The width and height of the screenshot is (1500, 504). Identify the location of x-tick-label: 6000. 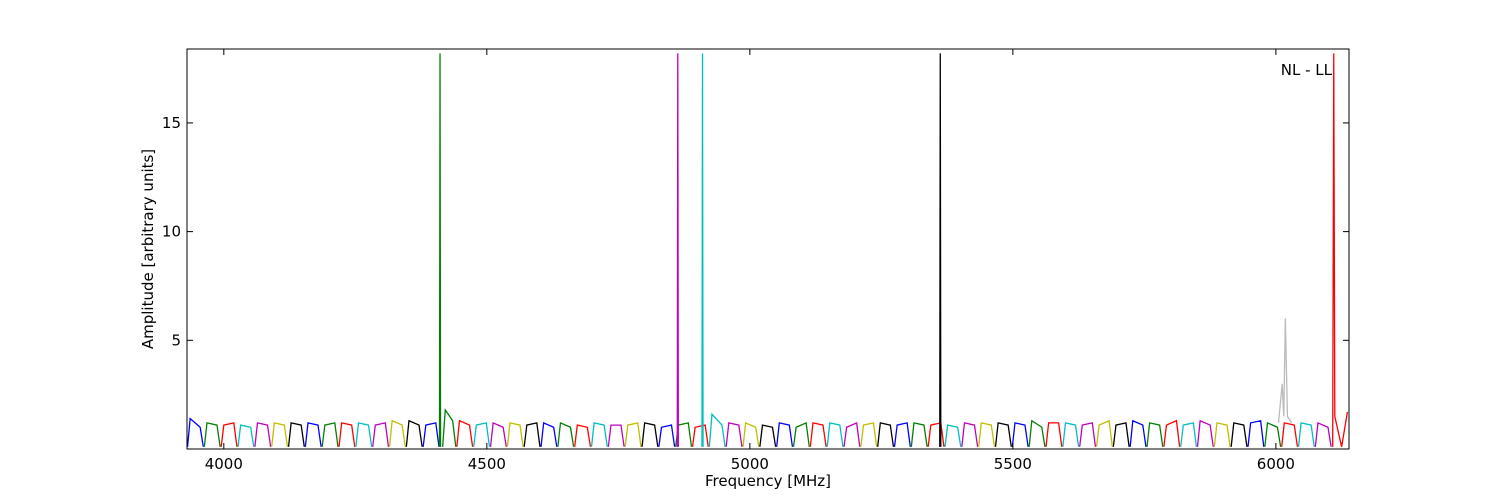
(1276, 464).